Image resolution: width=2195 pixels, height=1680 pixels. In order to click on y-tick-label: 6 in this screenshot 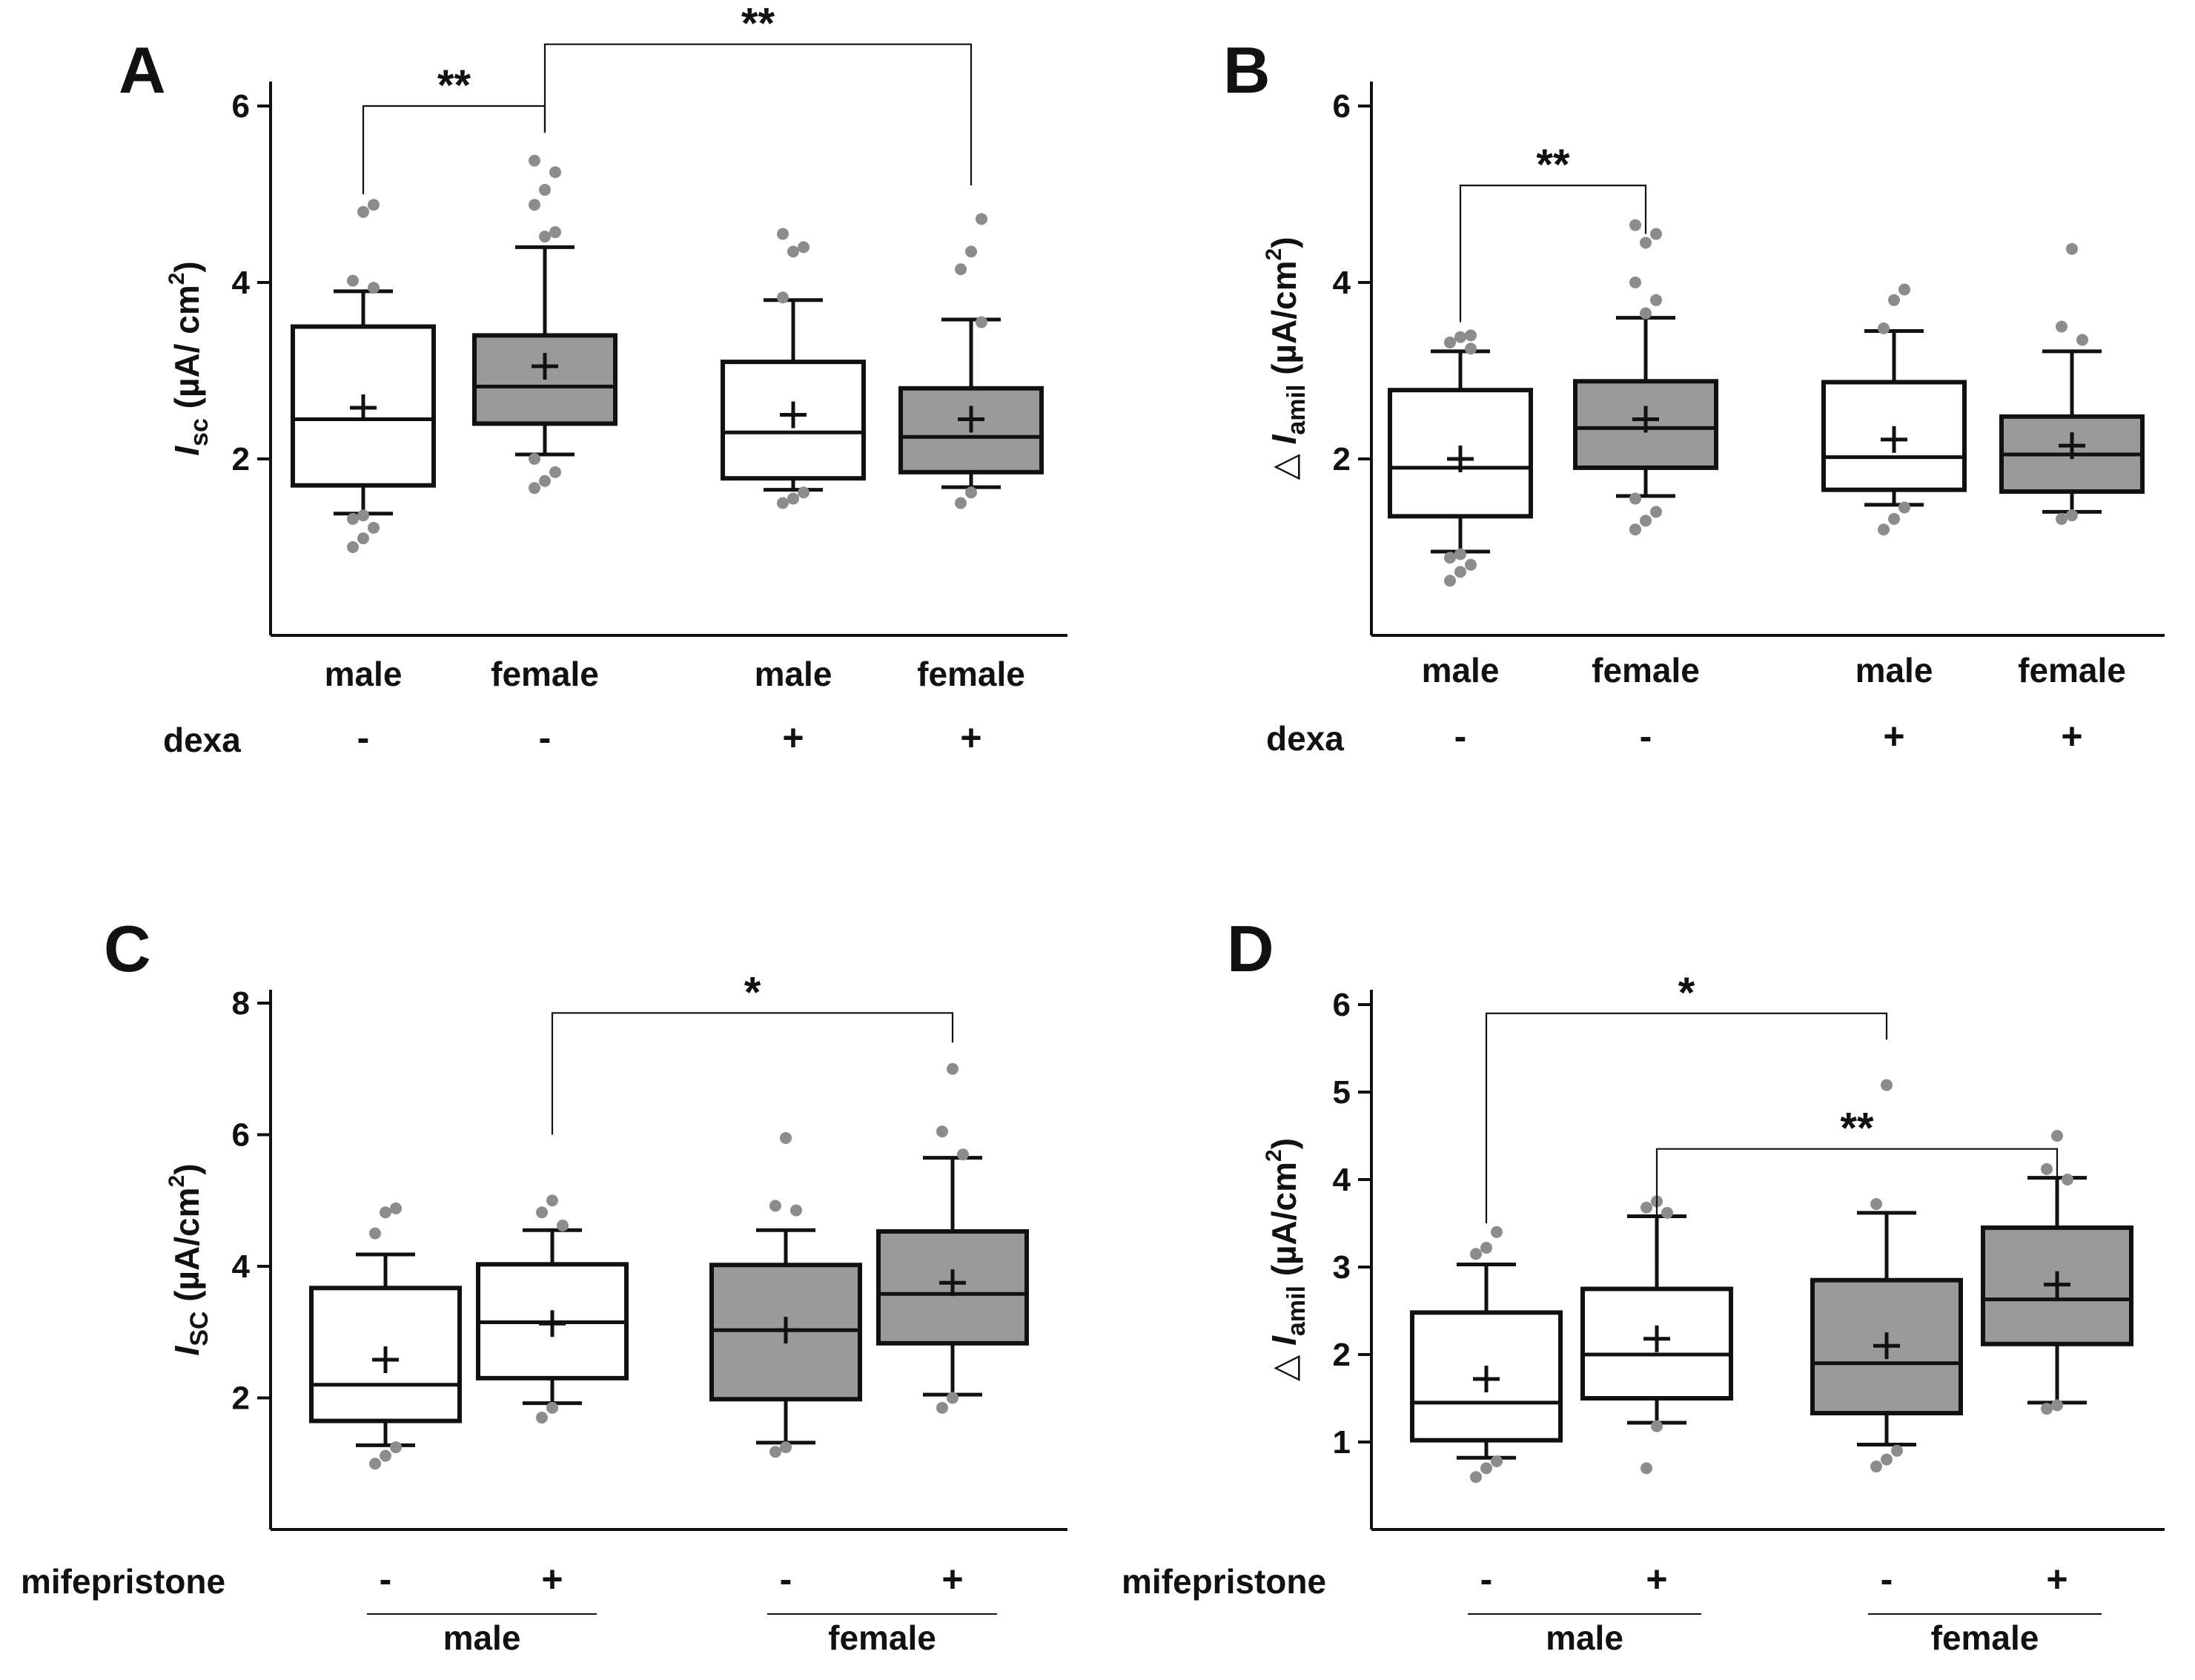, I will do `click(1342, 106)`.